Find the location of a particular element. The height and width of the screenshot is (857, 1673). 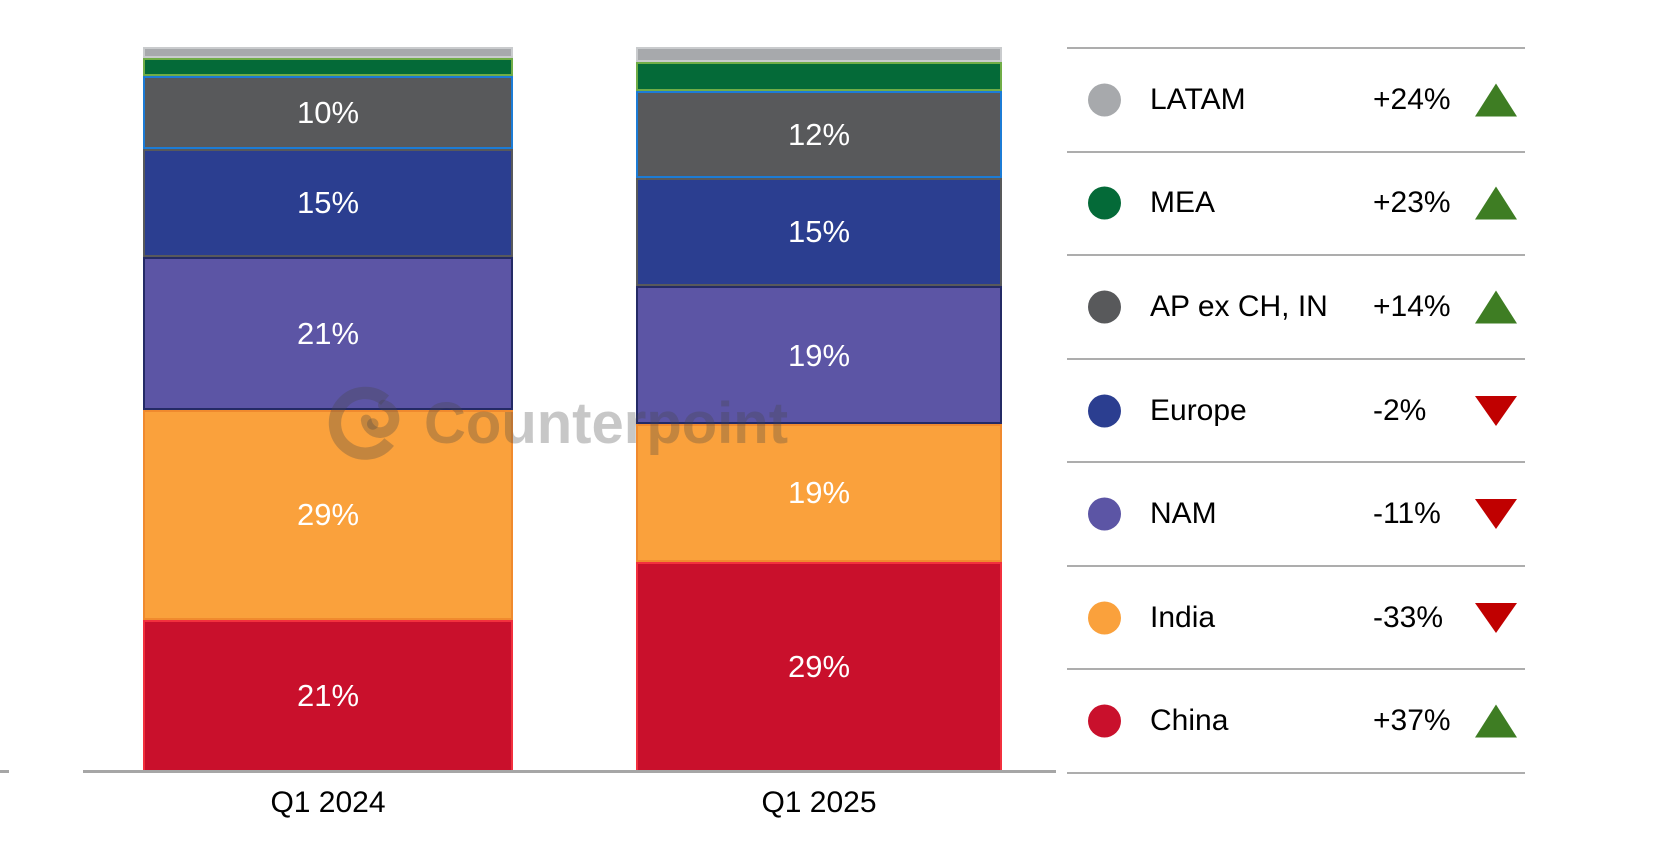

legend-change-value: +24% is located at coordinates (1412, 99).